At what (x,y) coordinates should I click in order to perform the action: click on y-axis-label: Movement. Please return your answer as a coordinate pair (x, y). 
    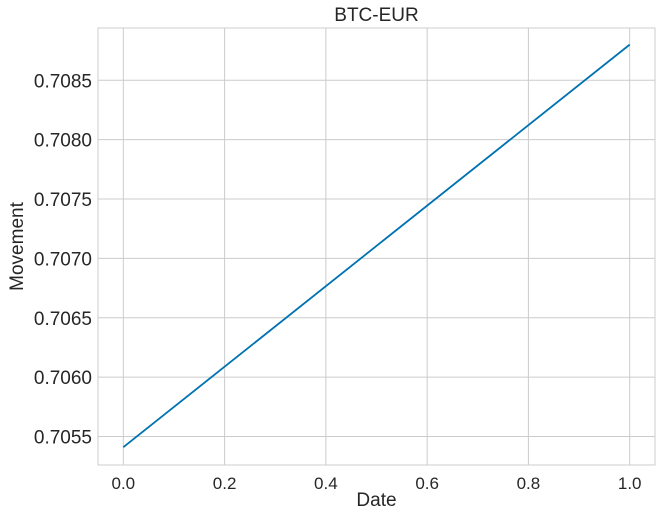
    Looking at the image, I should click on (17, 245).